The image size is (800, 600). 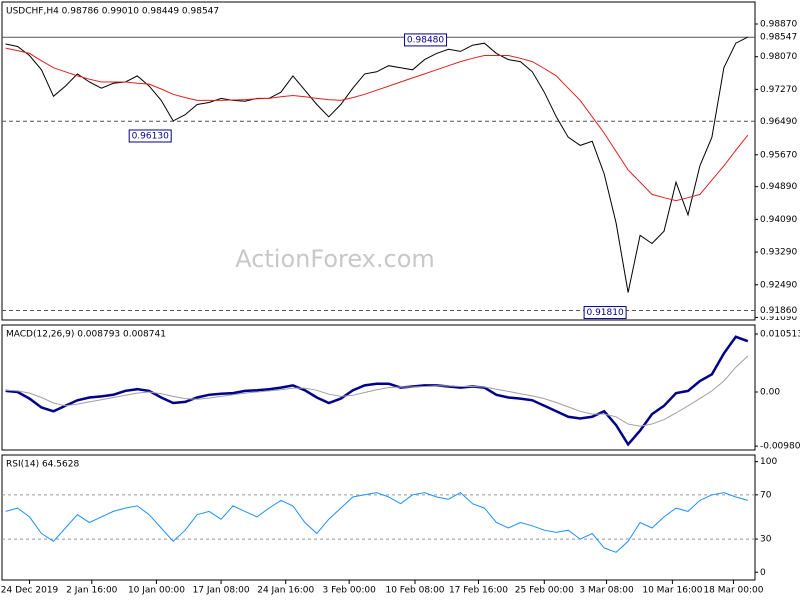 I want to click on x-tick-label: 17 Feb 16:00, so click(x=478, y=591).